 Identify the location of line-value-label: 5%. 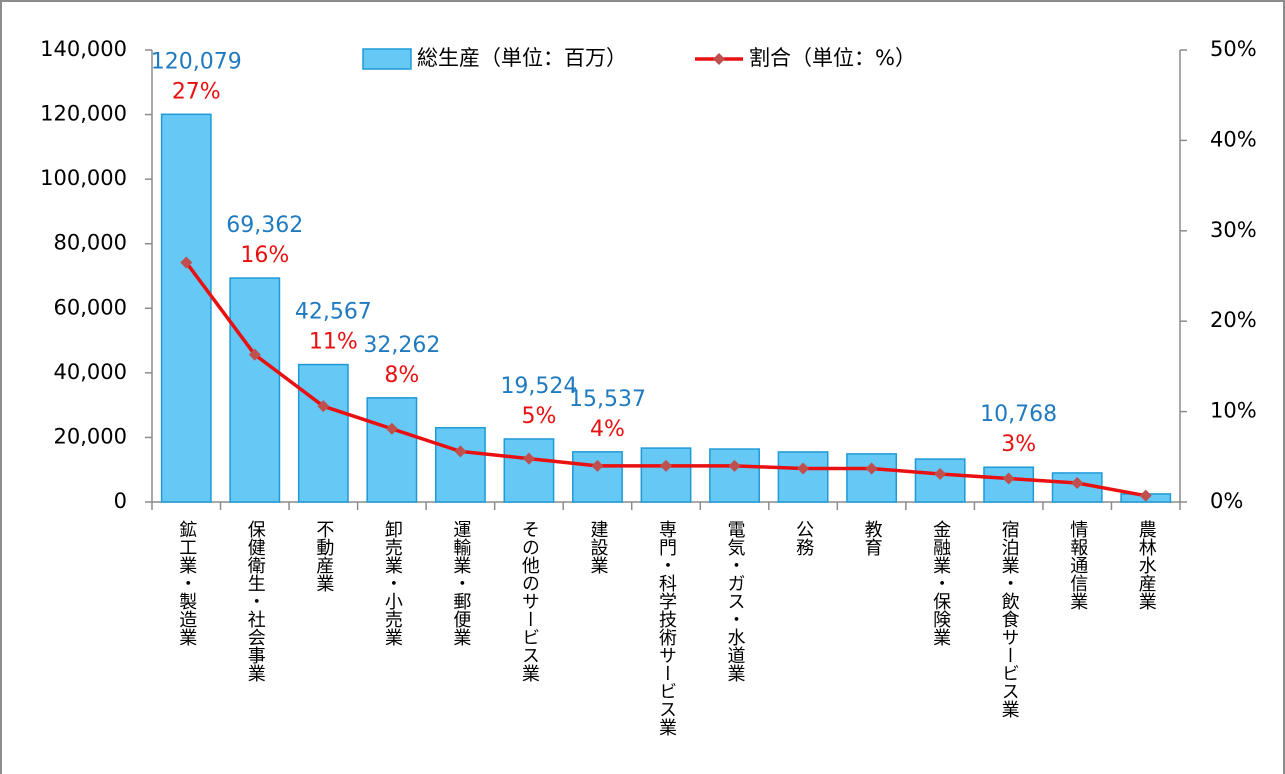
(538, 416).